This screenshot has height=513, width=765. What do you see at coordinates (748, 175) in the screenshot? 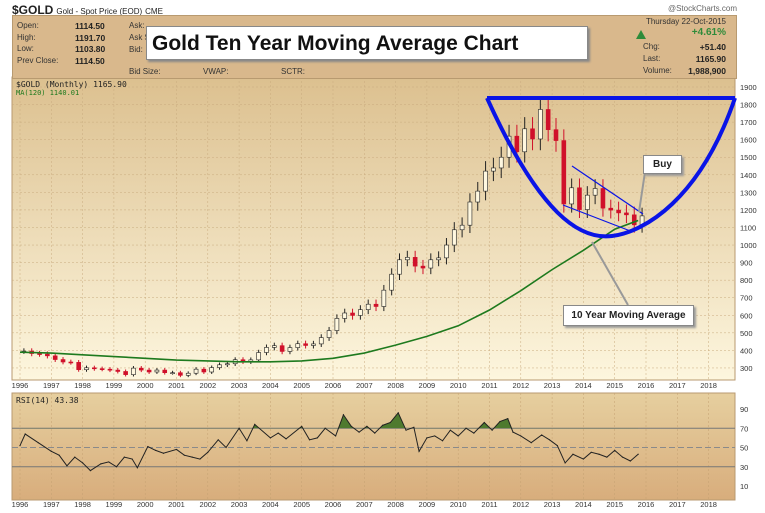
I see `y-tick-label: 1400` at bounding box center [748, 175].